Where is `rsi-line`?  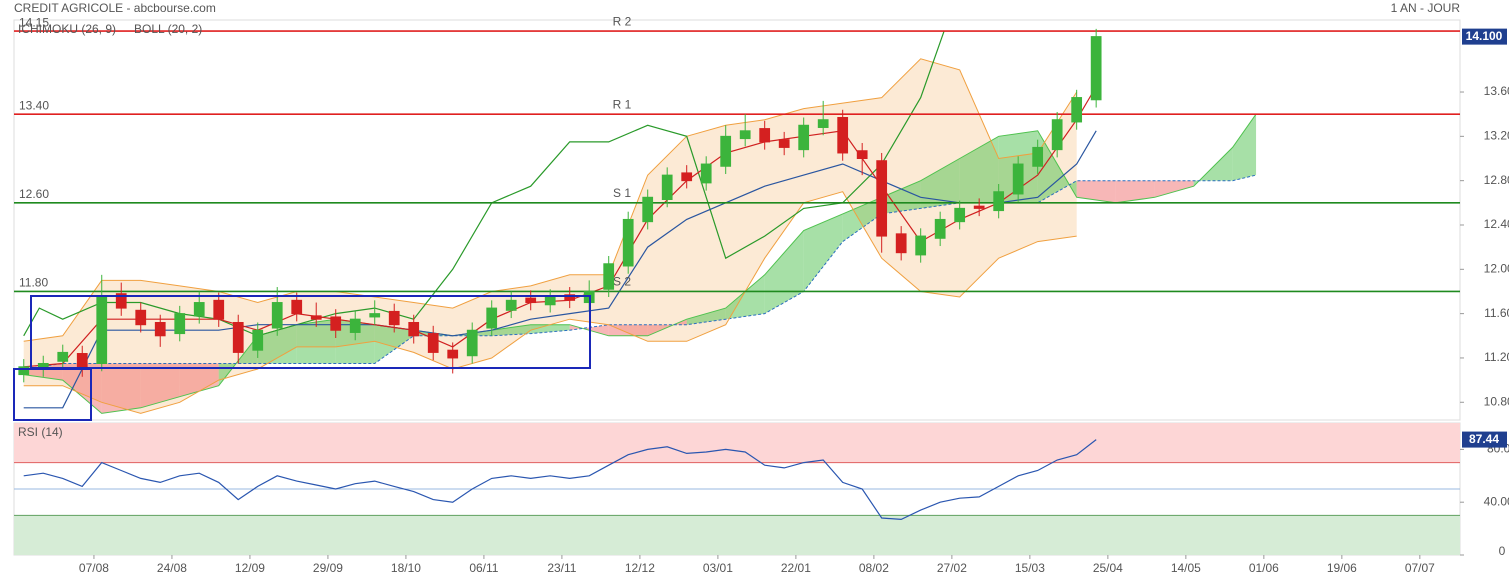 rsi-line is located at coordinates (560, 480).